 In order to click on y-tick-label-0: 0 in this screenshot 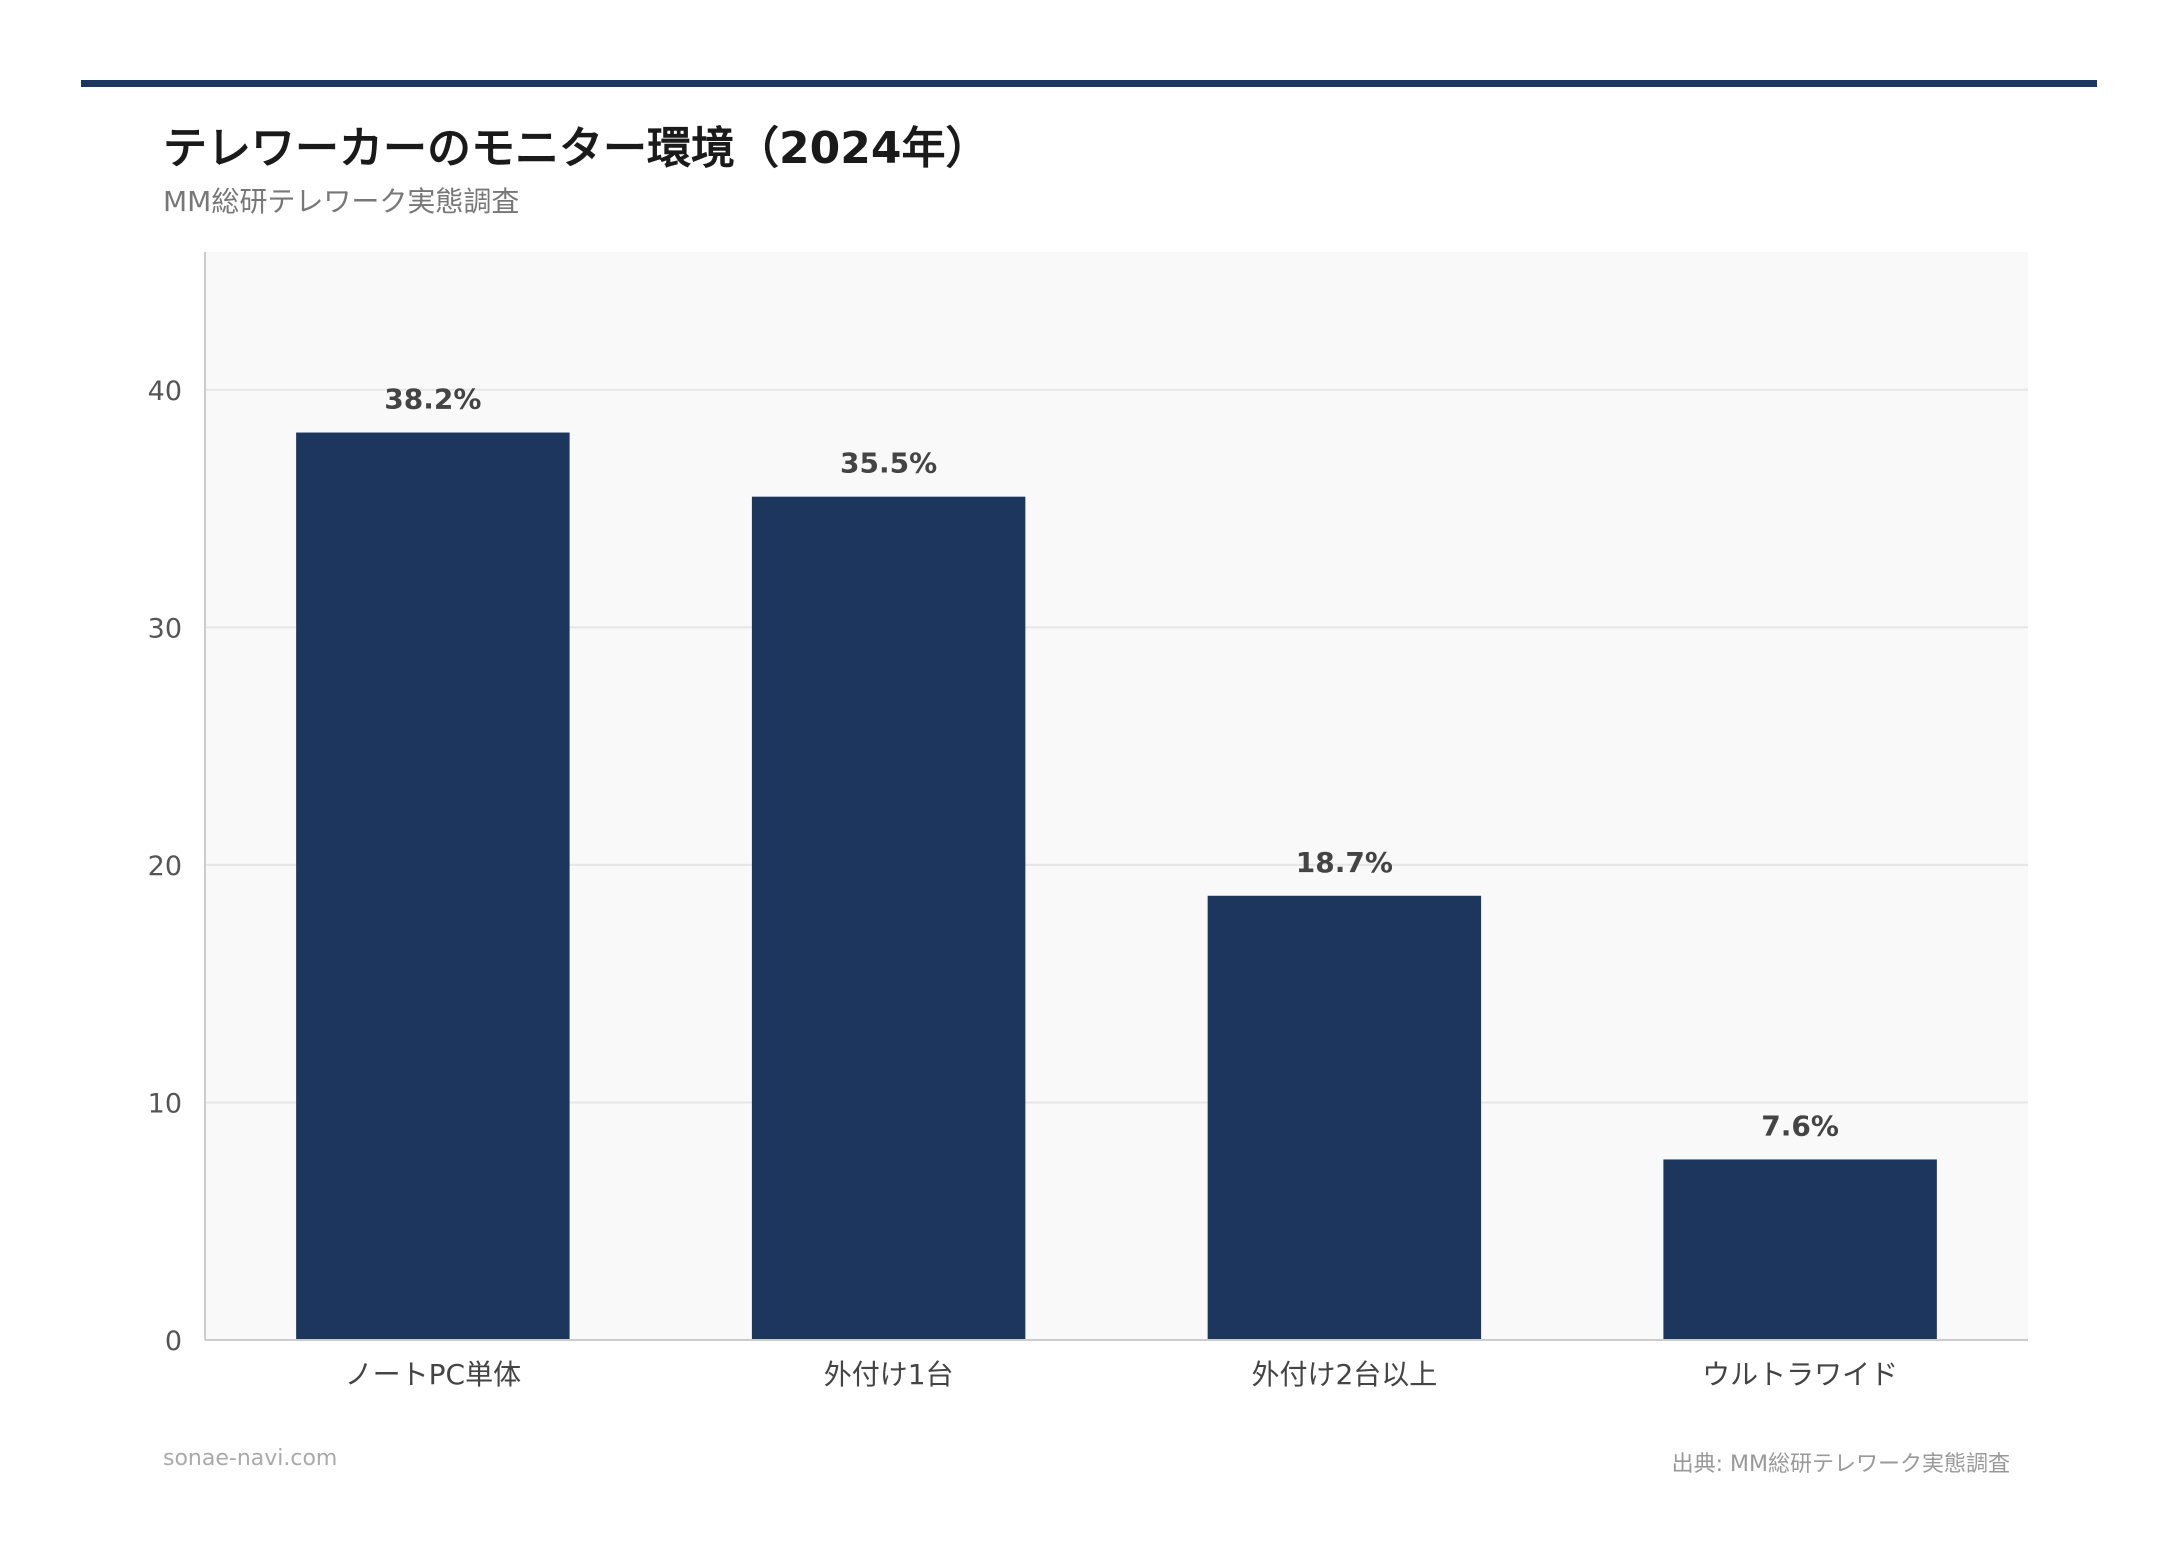, I will do `click(173, 1341)`.